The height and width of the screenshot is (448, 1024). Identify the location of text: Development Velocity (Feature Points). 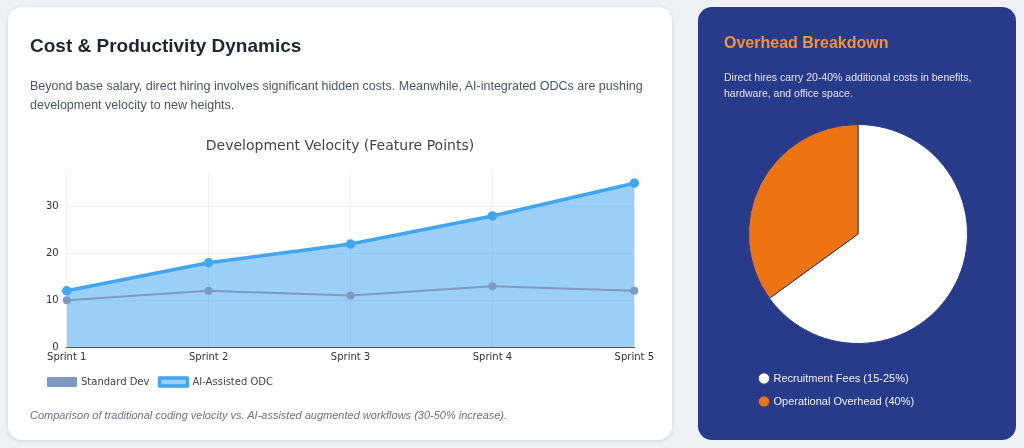
(340, 145).